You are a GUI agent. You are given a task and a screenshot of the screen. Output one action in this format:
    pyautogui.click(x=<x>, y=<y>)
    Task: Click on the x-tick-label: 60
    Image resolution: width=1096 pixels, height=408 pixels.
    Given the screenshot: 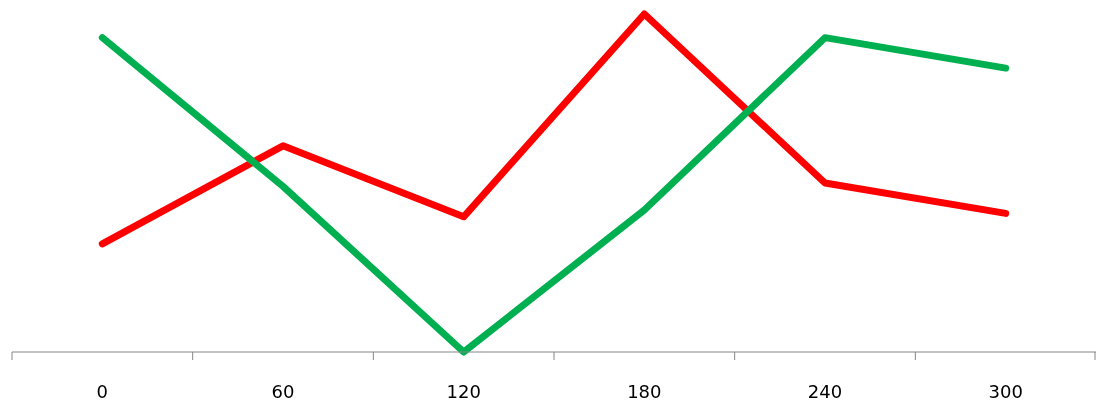 What is the action you would take?
    pyautogui.click(x=283, y=391)
    